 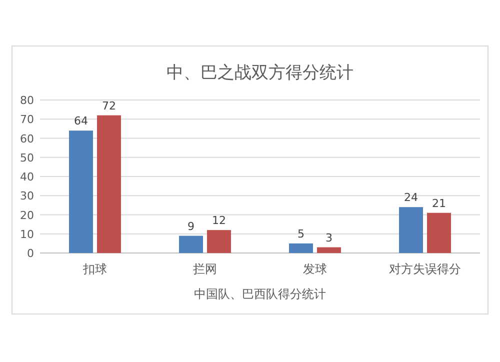 I want to click on data-label: 64, so click(x=81, y=121).